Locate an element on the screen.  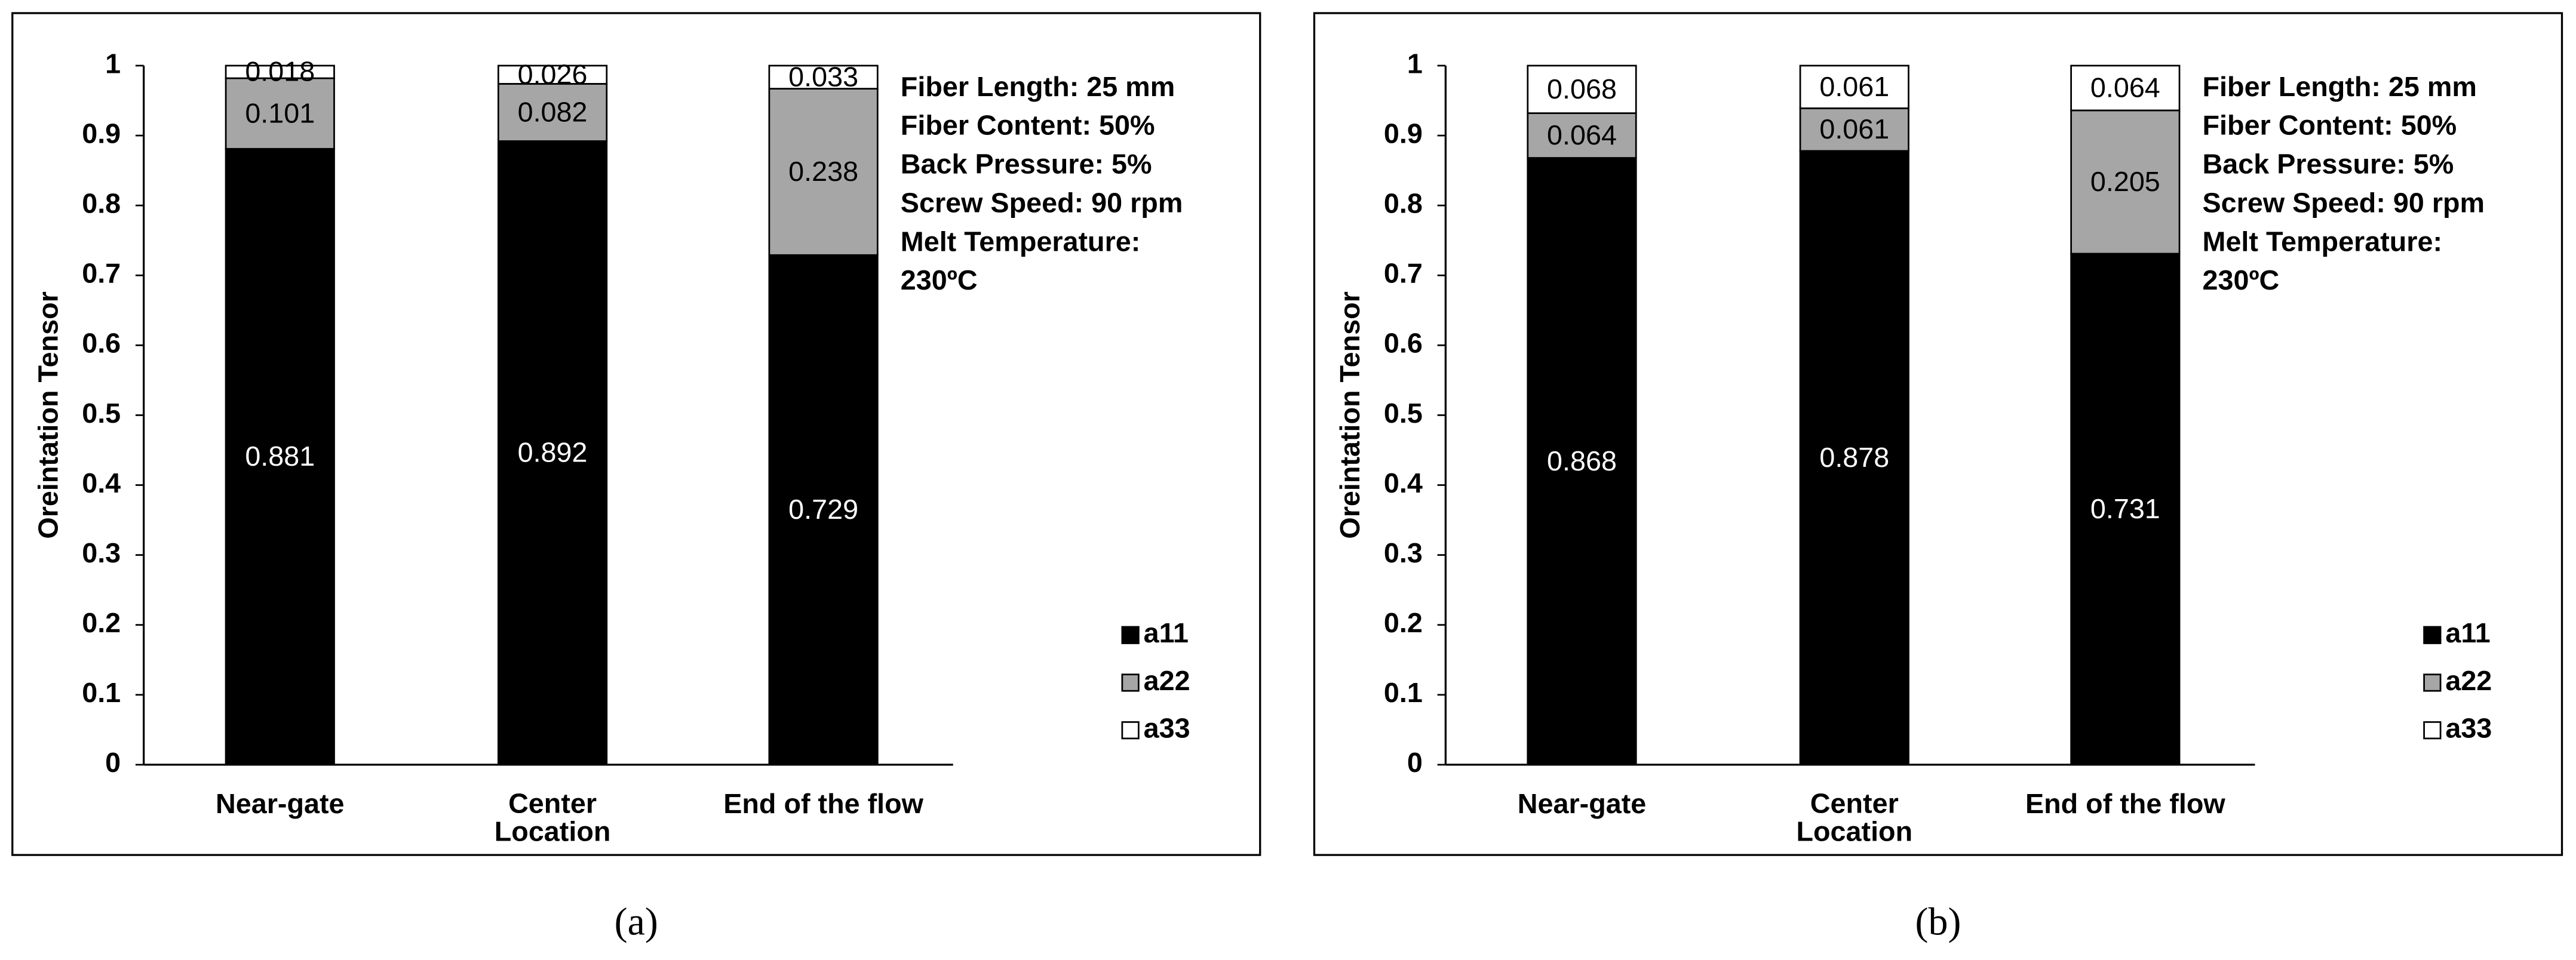
data-label: 0.729 is located at coordinates (823, 509).